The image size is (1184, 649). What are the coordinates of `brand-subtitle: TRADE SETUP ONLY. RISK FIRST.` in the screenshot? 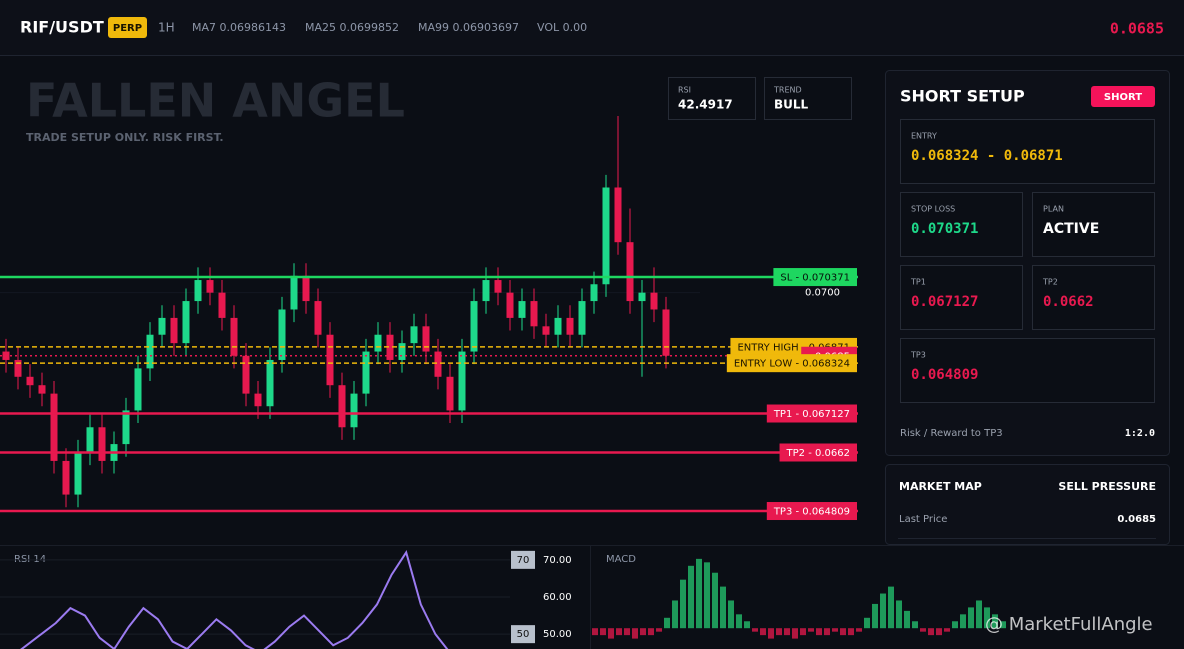 It's located at (125, 137).